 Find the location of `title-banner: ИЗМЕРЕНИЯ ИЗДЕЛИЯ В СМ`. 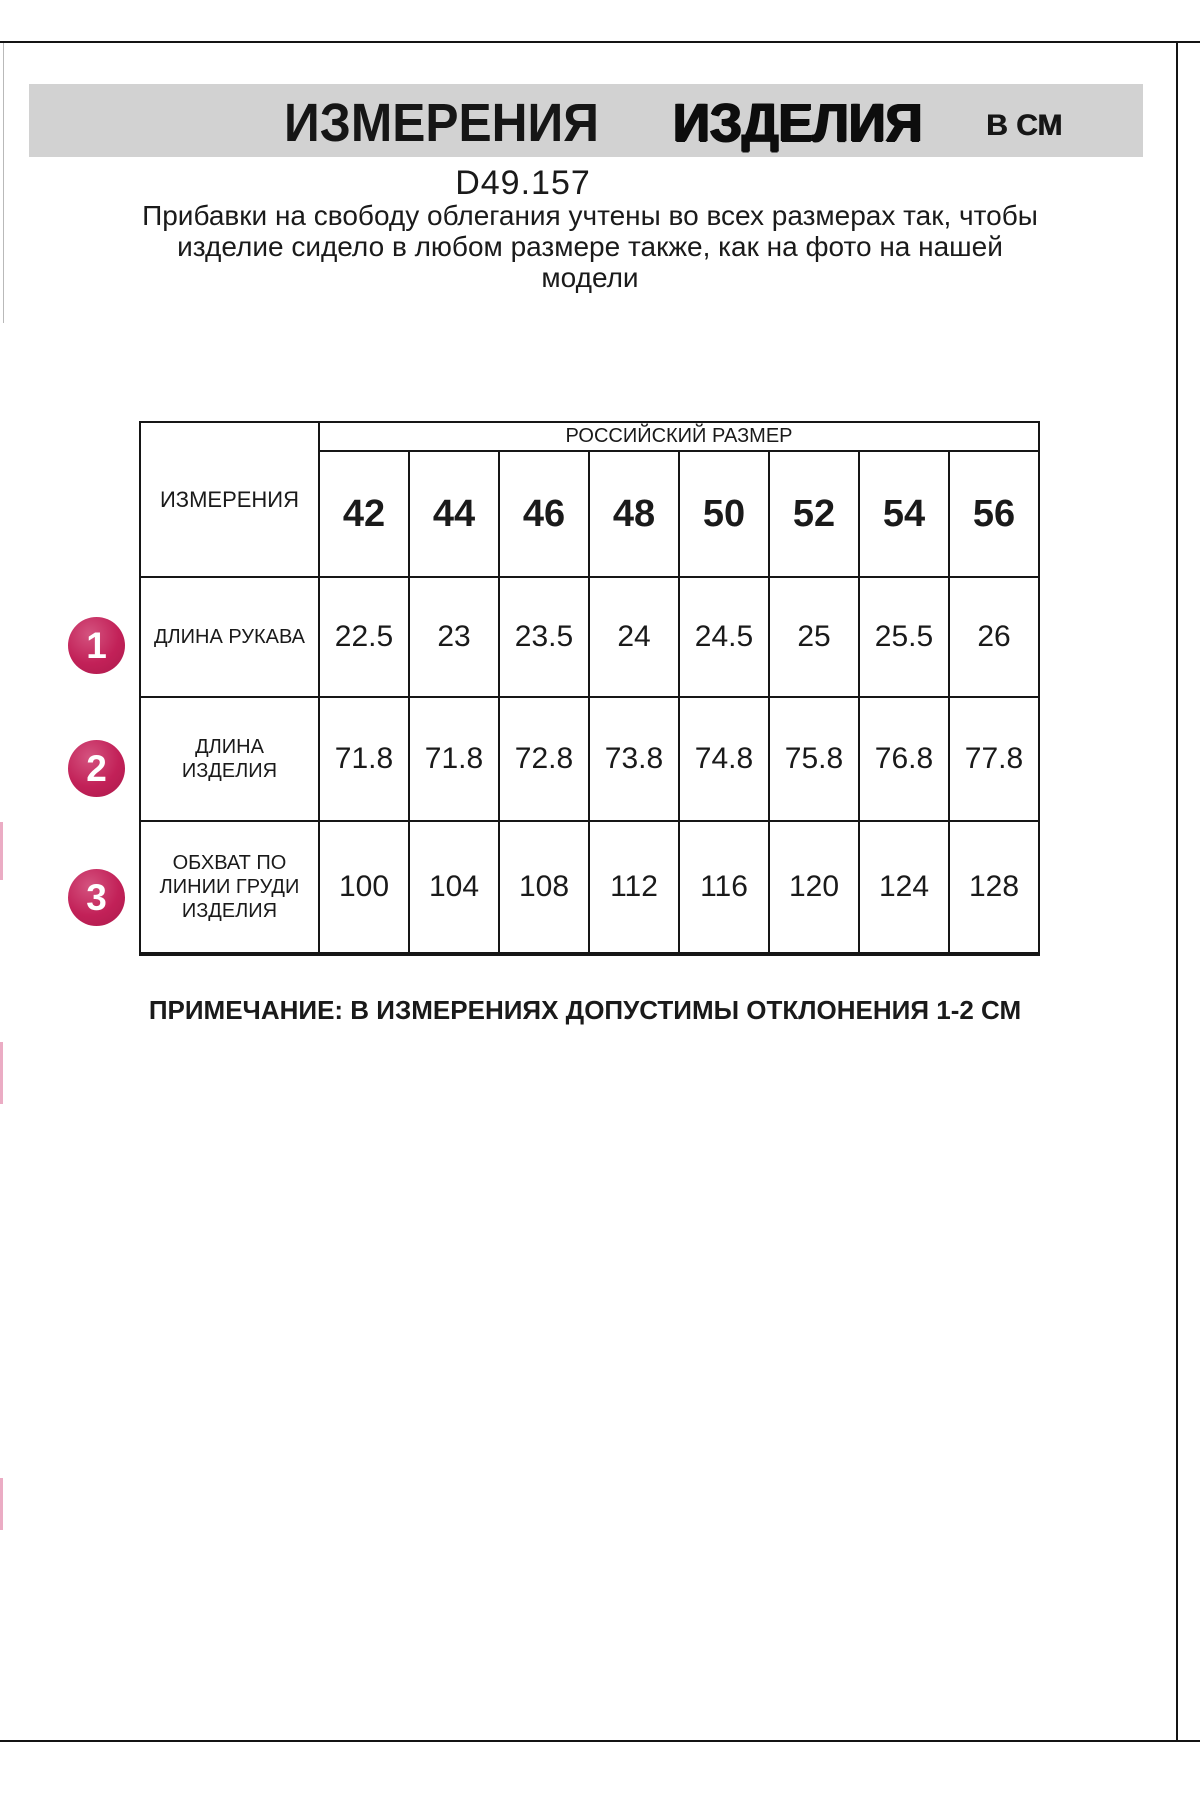

title-banner: ИЗМЕРЕНИЯ ИЗДЕЛИЯ В СМ is located at coordinates (586, 120).